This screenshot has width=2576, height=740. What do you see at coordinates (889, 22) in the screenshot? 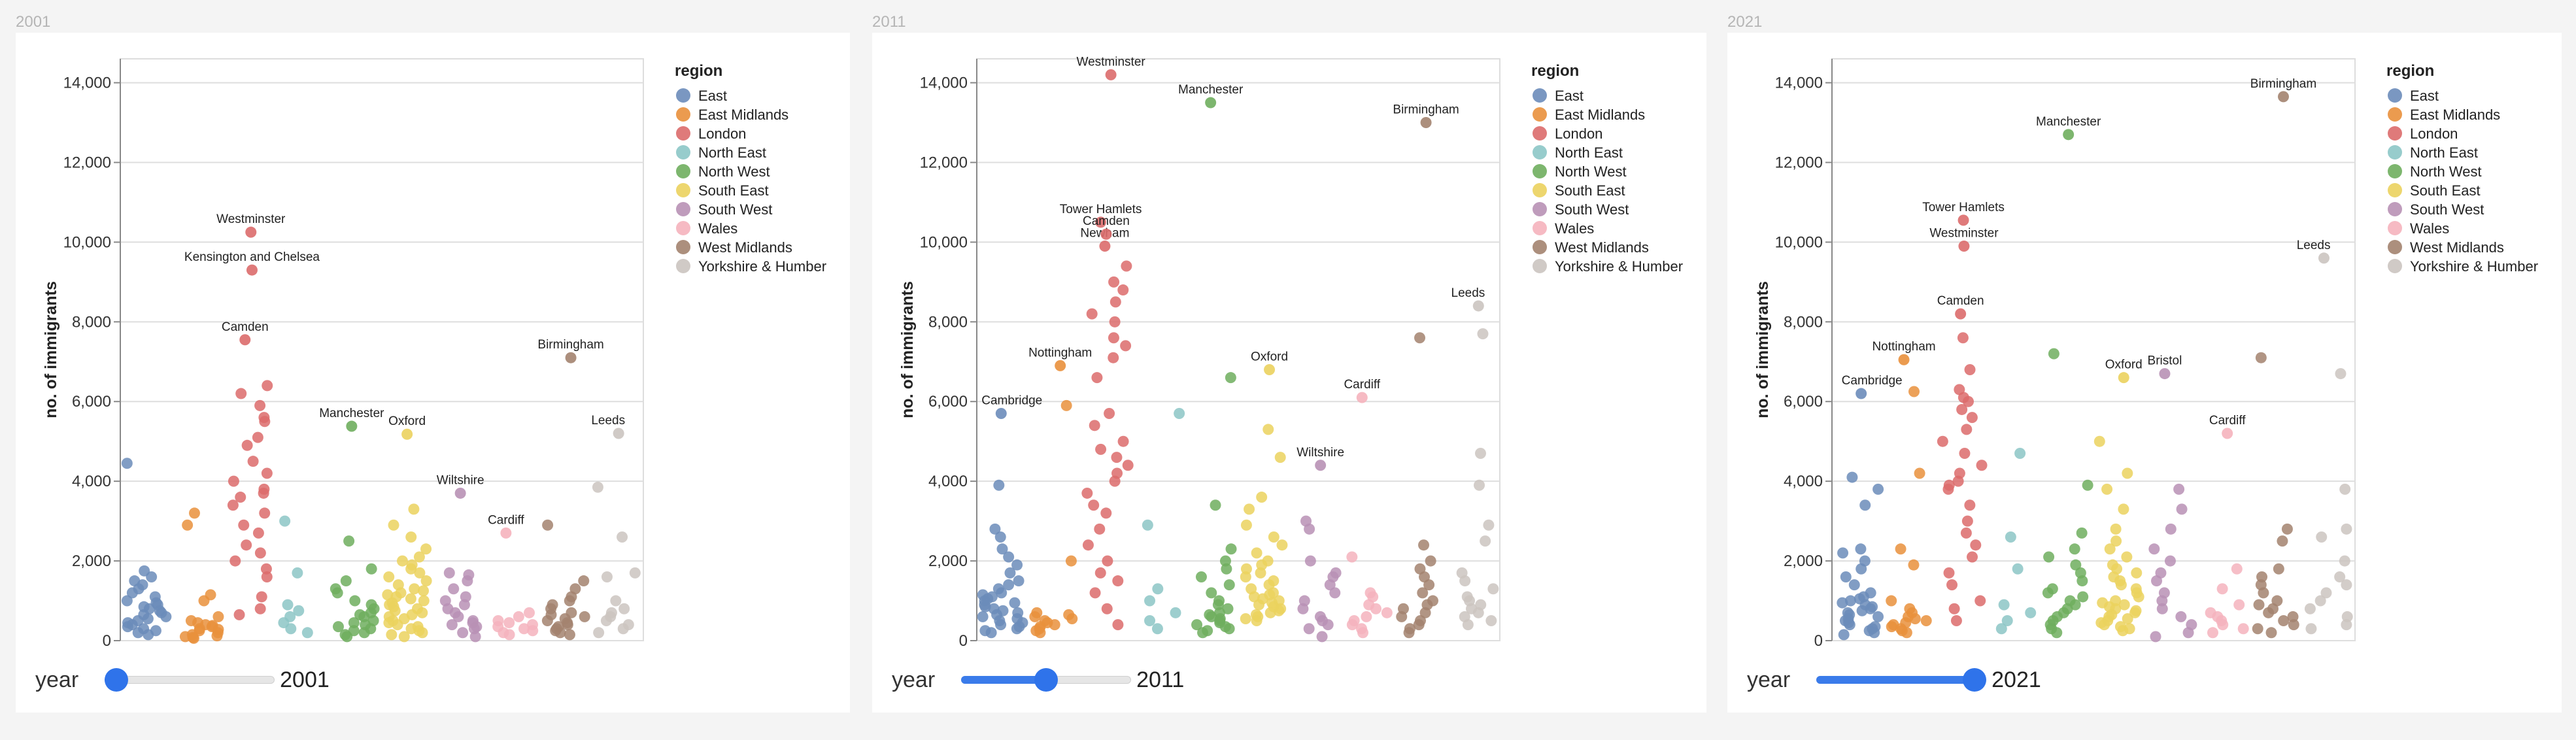
I see `panel-caption-2011: 2011` at bounding box center [889, 22].